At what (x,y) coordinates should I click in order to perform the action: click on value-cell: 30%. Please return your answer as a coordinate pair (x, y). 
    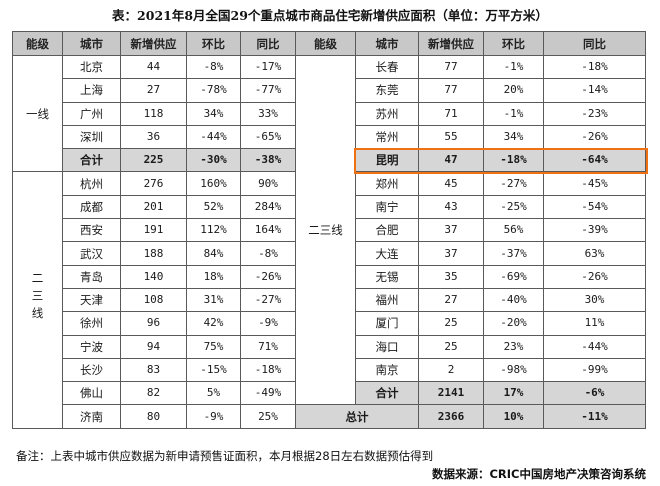
    Looking at the image, I should click on (594, 300).